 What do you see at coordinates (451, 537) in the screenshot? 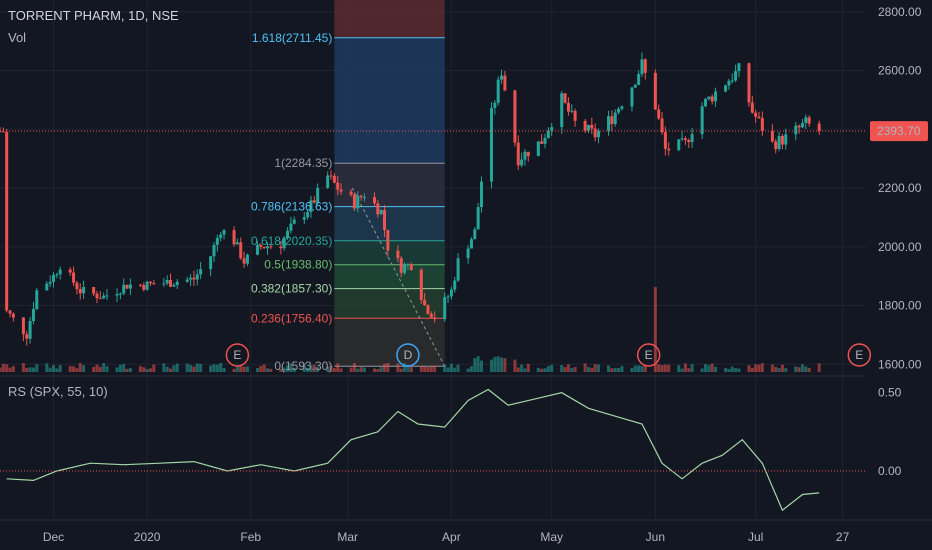
I see `time-tick-label: Apr` at bounding box center [451, 537].